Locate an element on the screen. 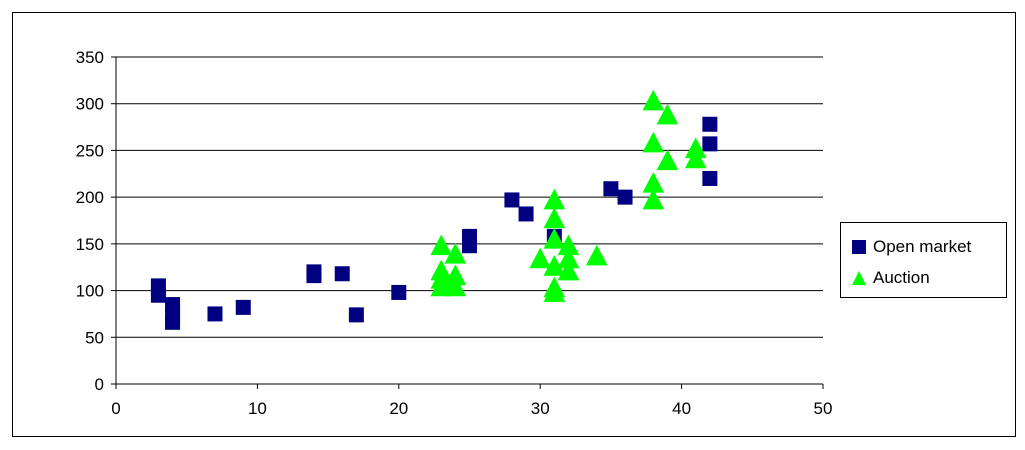 The width and height of the screenshot is (1025, 450). x-tick-label: 40 is located at coordinates (681, 408).